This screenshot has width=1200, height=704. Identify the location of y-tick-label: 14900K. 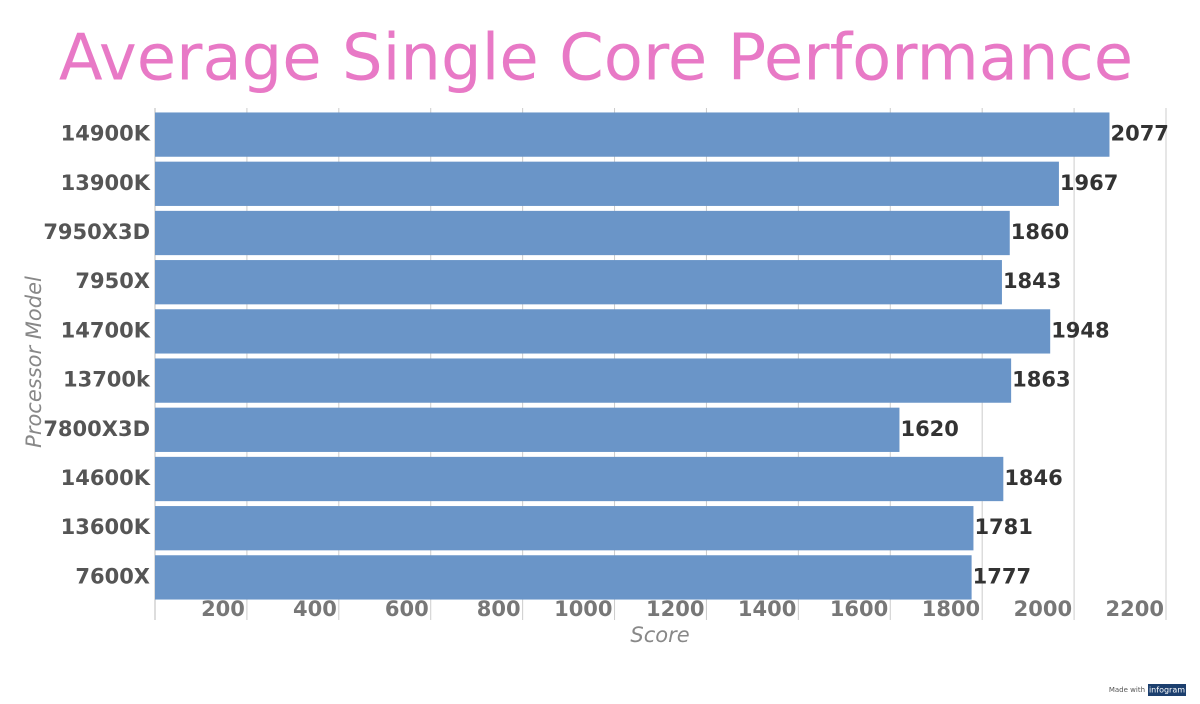
(106, 134).